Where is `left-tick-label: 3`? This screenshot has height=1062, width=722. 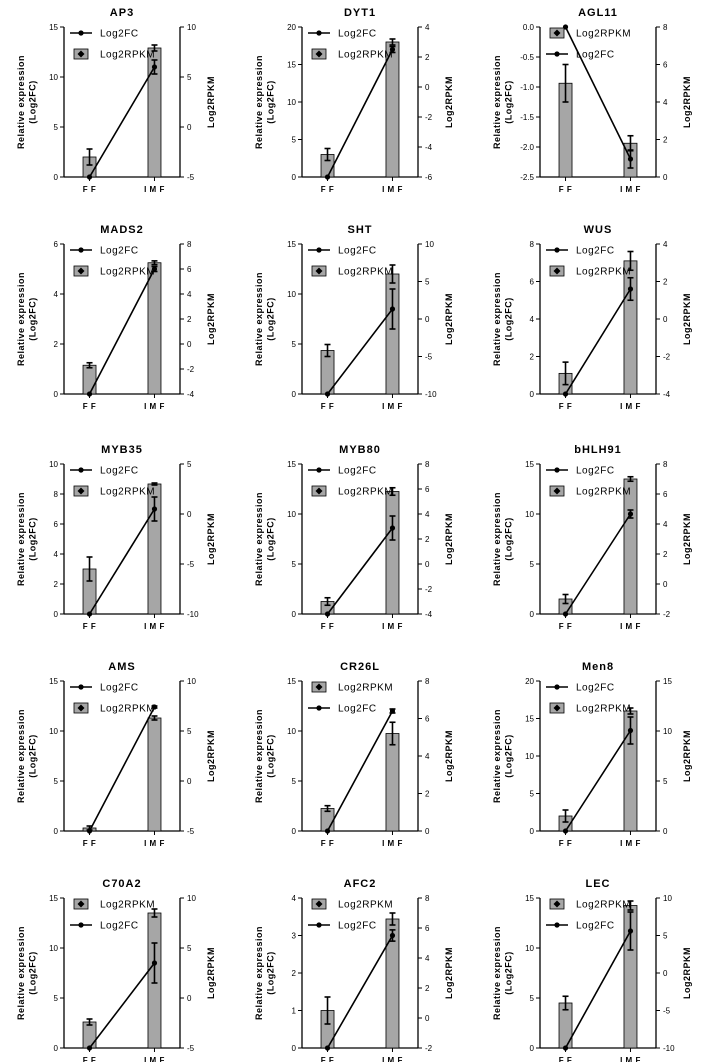
left-tick-label: 3 is located at coordinates (294, 936).